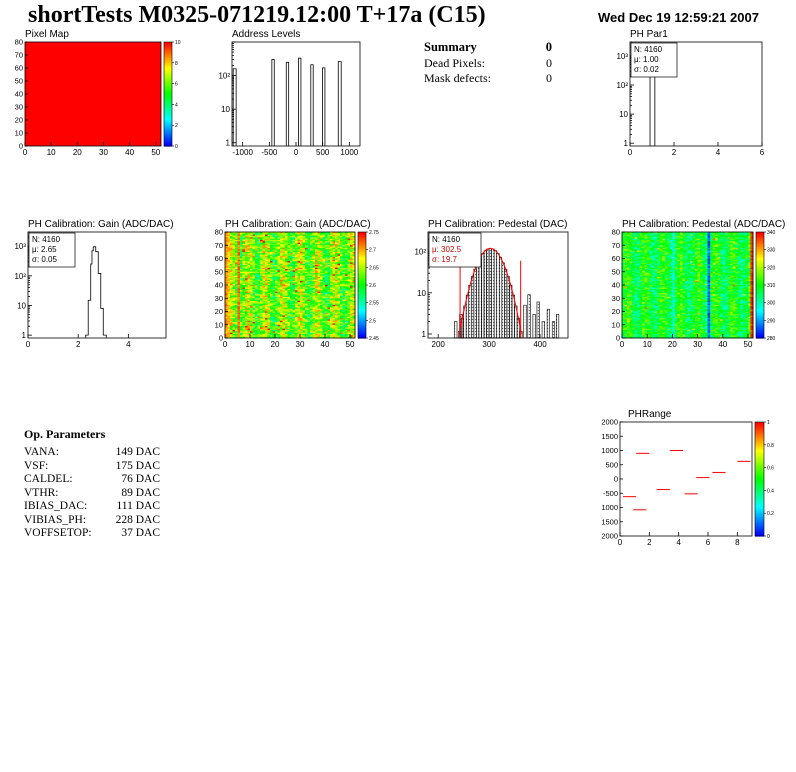  Describe the element at coordinates (289, 283) in the screenshot. I see `gain-map-chart` at that location.